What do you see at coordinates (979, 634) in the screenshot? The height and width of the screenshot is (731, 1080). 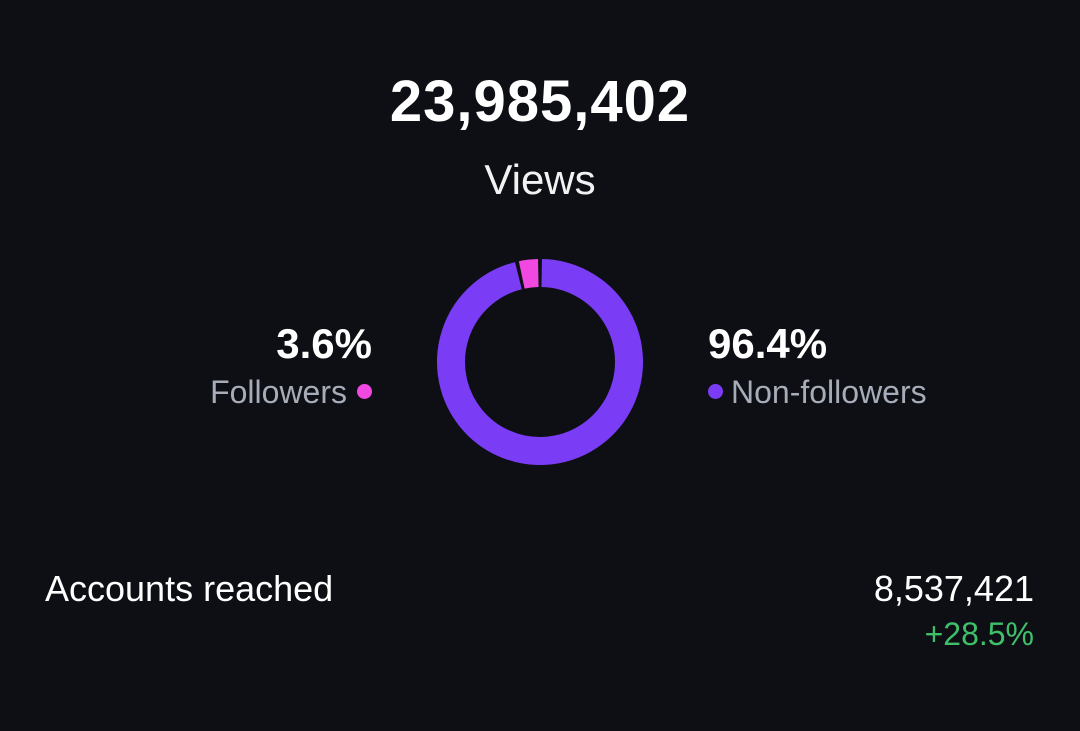 I see `accounts-reached-change: +28.5%` at bounding box center [979, 634].